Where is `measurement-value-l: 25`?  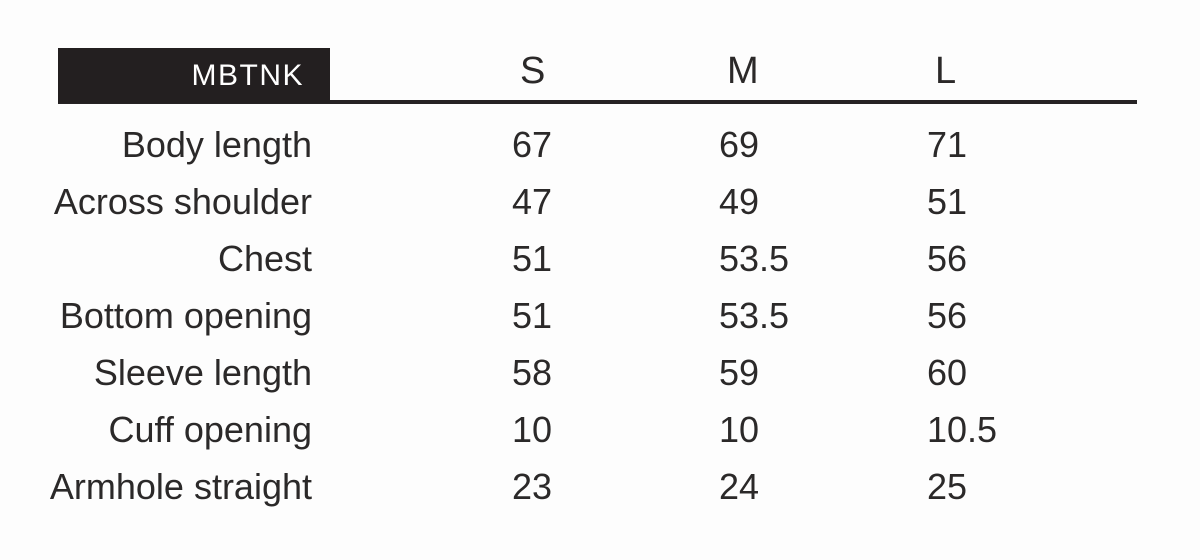 measurement-value-l: 25 is located at coordinates (947, 486).